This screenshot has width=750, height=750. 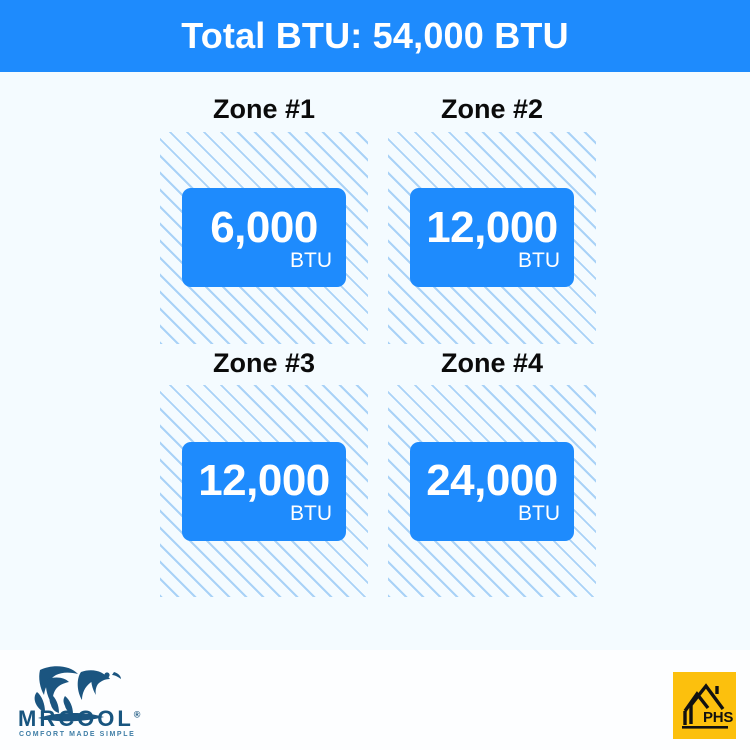 I want to click on zone-card-3: Zone #3 12,000 BTU, so click(x=264, y=472).